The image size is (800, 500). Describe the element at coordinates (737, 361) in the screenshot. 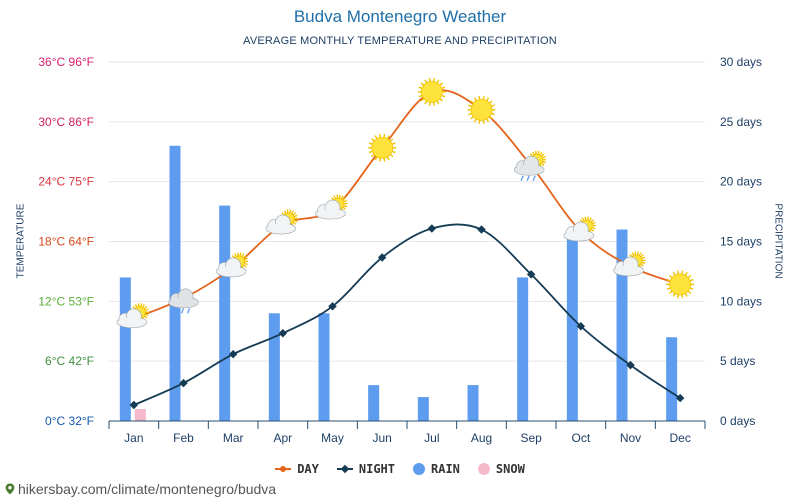

I see `y-tick-label-right: 5 days` at that location.